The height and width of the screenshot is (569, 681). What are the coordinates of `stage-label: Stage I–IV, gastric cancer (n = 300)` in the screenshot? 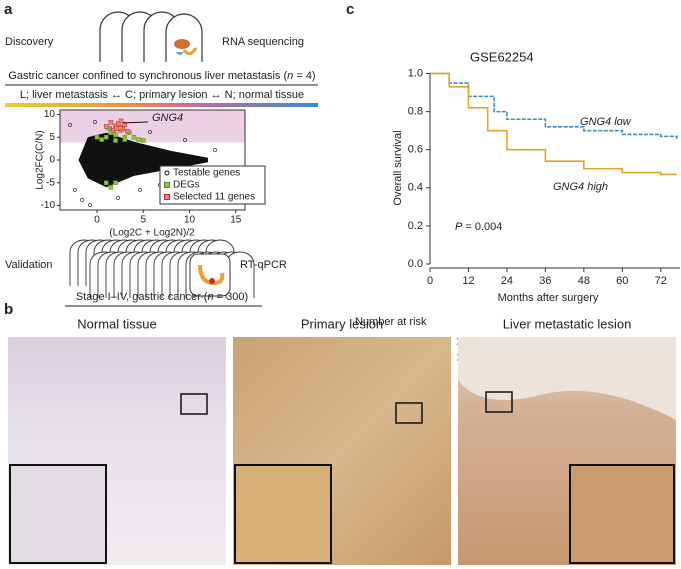 It's located at (162, 297).